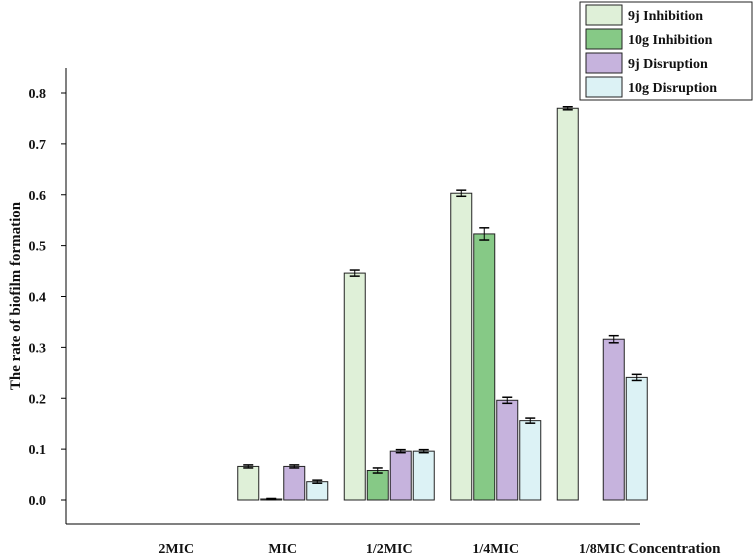 The height and width of the screenshot is (558, 755). I want to click on legend-label: 9j Inhibition, so click(665, 16).